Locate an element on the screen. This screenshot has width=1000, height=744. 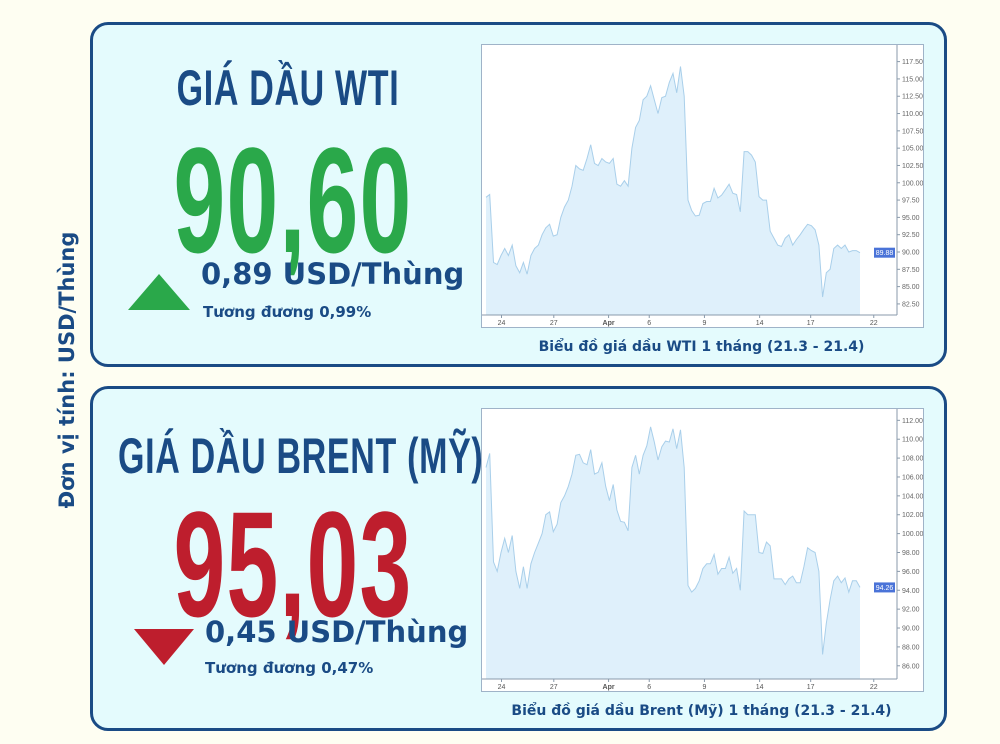
y-tick-label: 92.50 is located at coordinates (911, 235).